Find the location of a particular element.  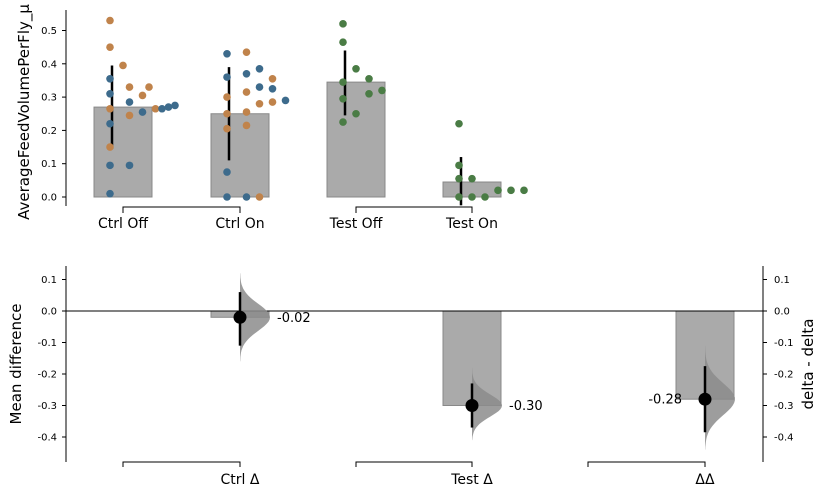

y-tick-label: -0.1 is located at coordinates (47, 343).